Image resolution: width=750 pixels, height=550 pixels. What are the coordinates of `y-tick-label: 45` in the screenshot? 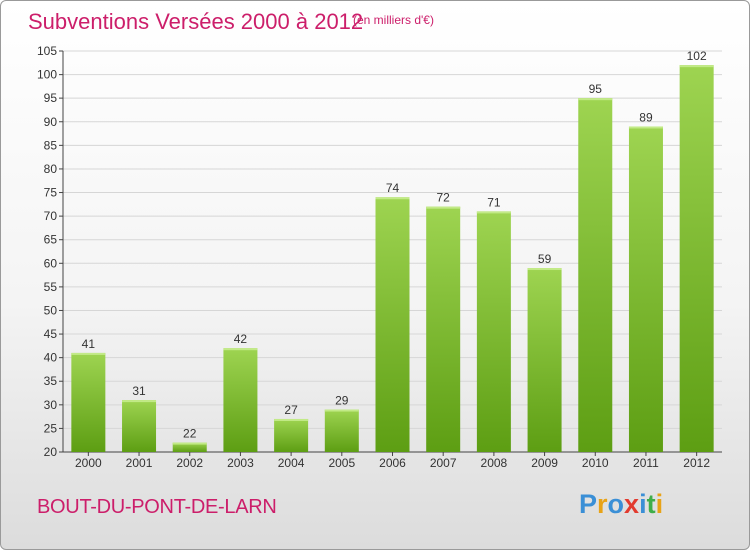 It's located at (51, 334).